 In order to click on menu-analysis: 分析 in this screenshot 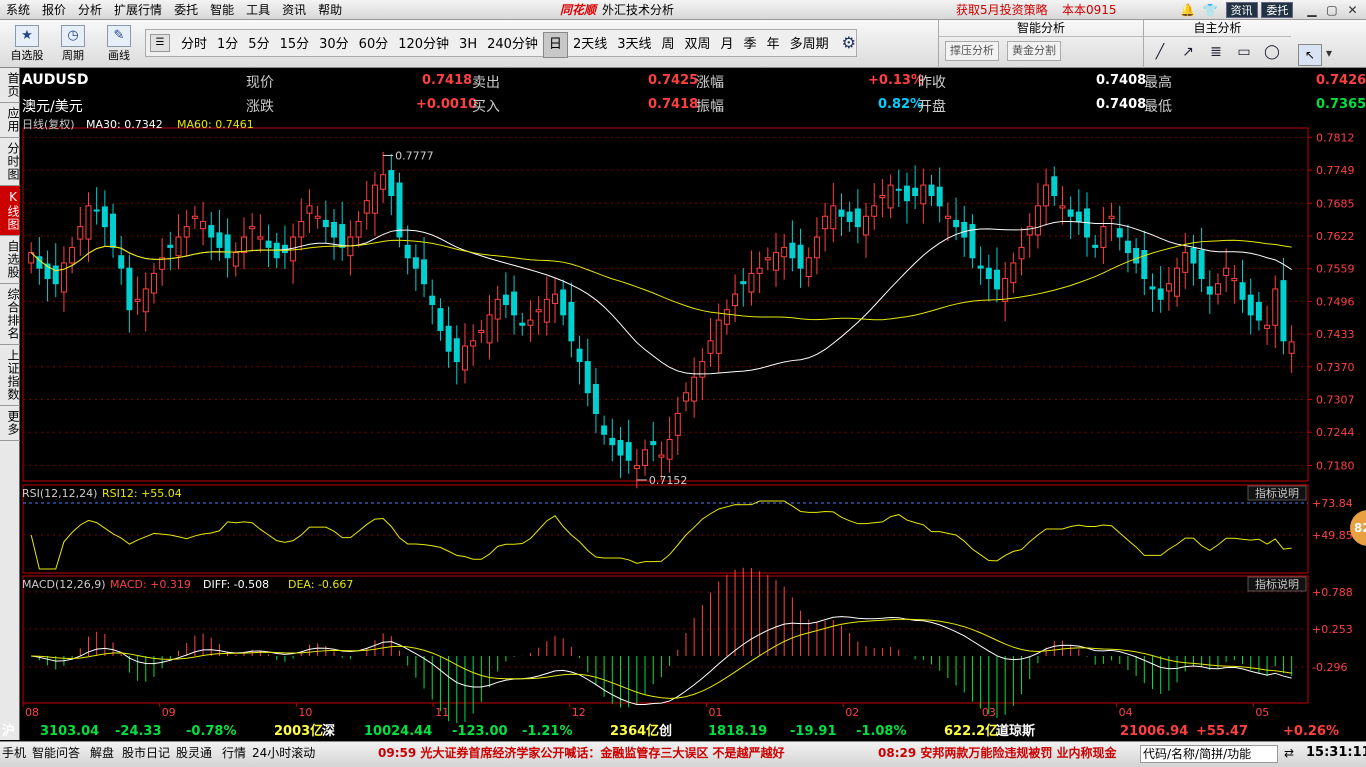, I will do `click(90, 10)`.